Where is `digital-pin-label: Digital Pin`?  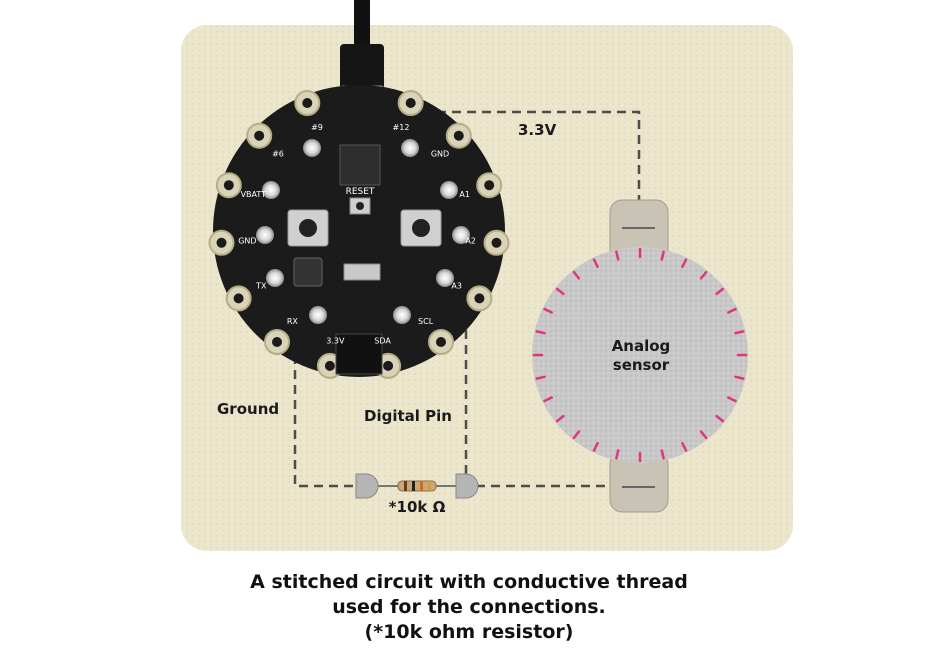 digital-pin-label: Digital Pin is located at coordinates (408, 416).